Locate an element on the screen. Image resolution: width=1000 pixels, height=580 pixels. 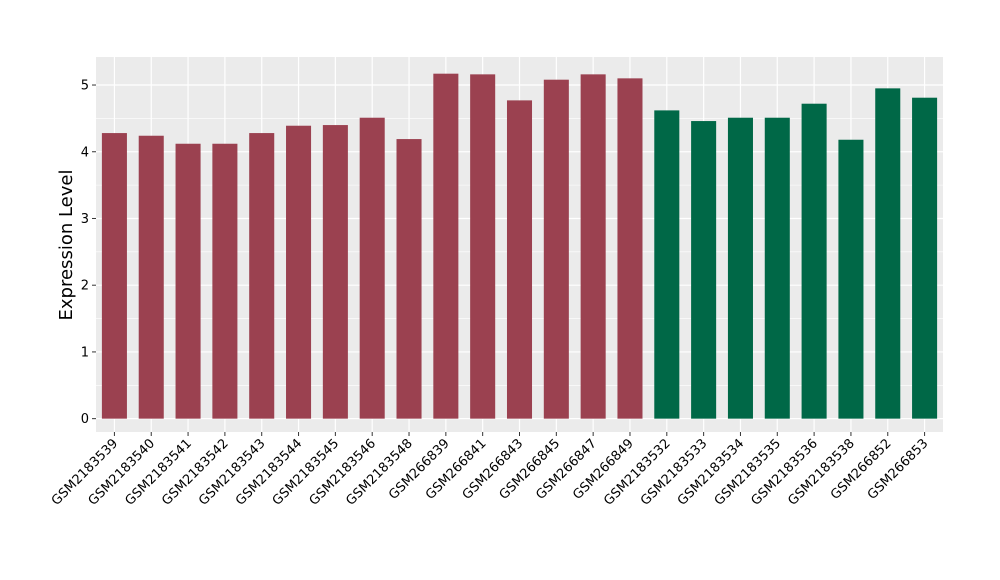
bar-gsm266841 is located at coordinates (483, 246).